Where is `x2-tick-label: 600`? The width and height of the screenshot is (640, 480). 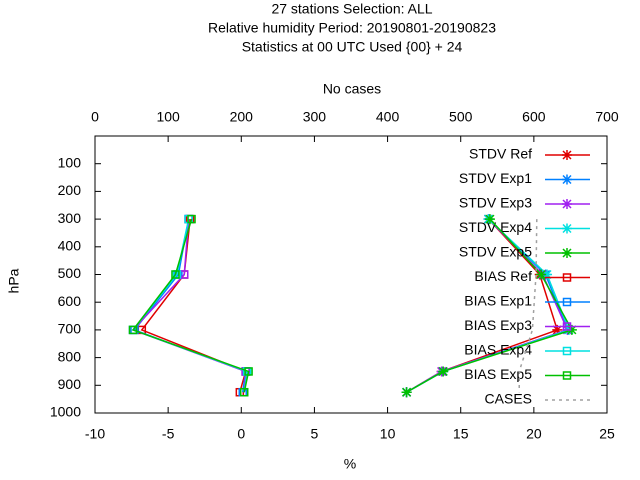 x2-tick-label: 600 is located at coordinates (534, 117).